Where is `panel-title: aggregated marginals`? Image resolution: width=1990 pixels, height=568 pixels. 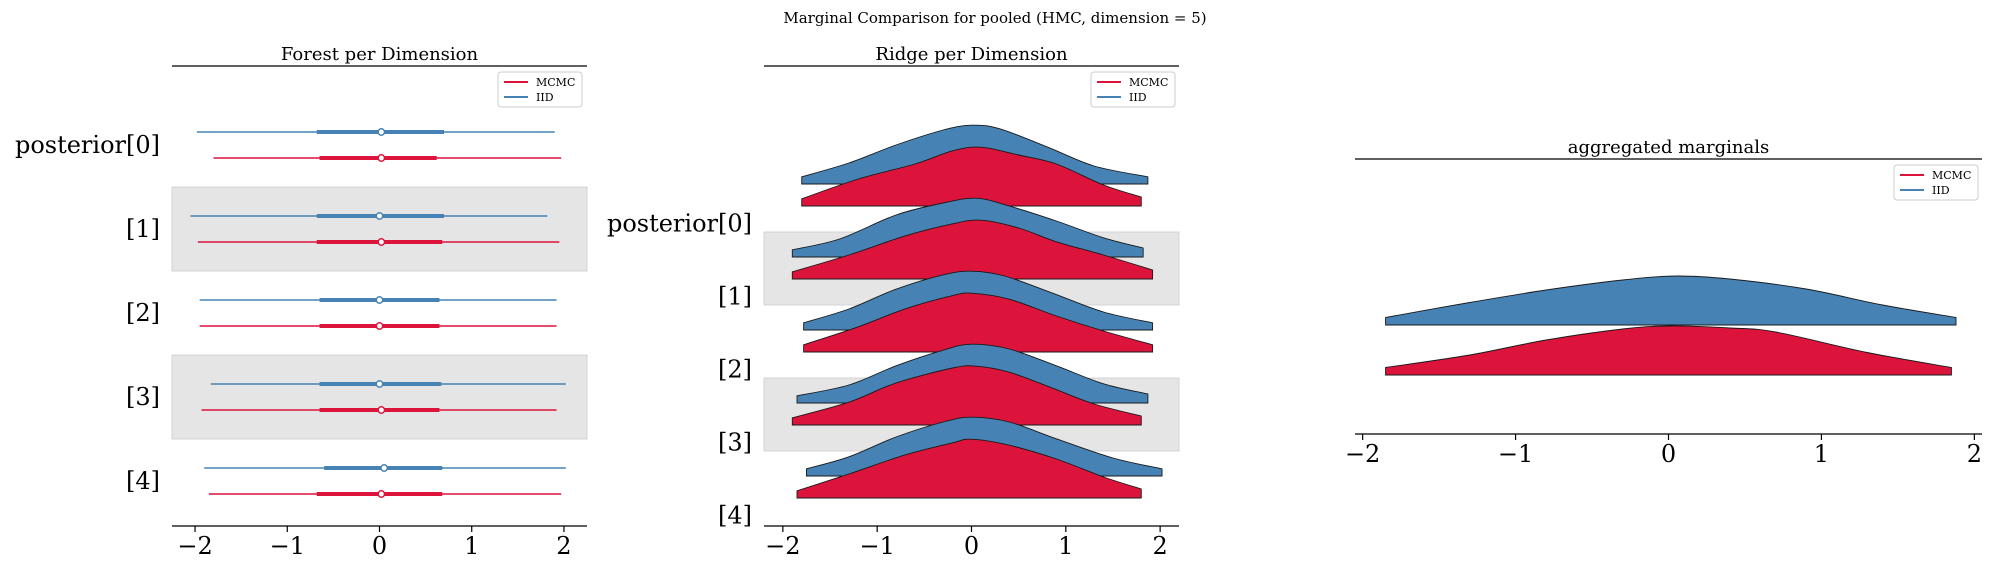
panel-title: aggregated marginals is located at coordinates (1668, 147).